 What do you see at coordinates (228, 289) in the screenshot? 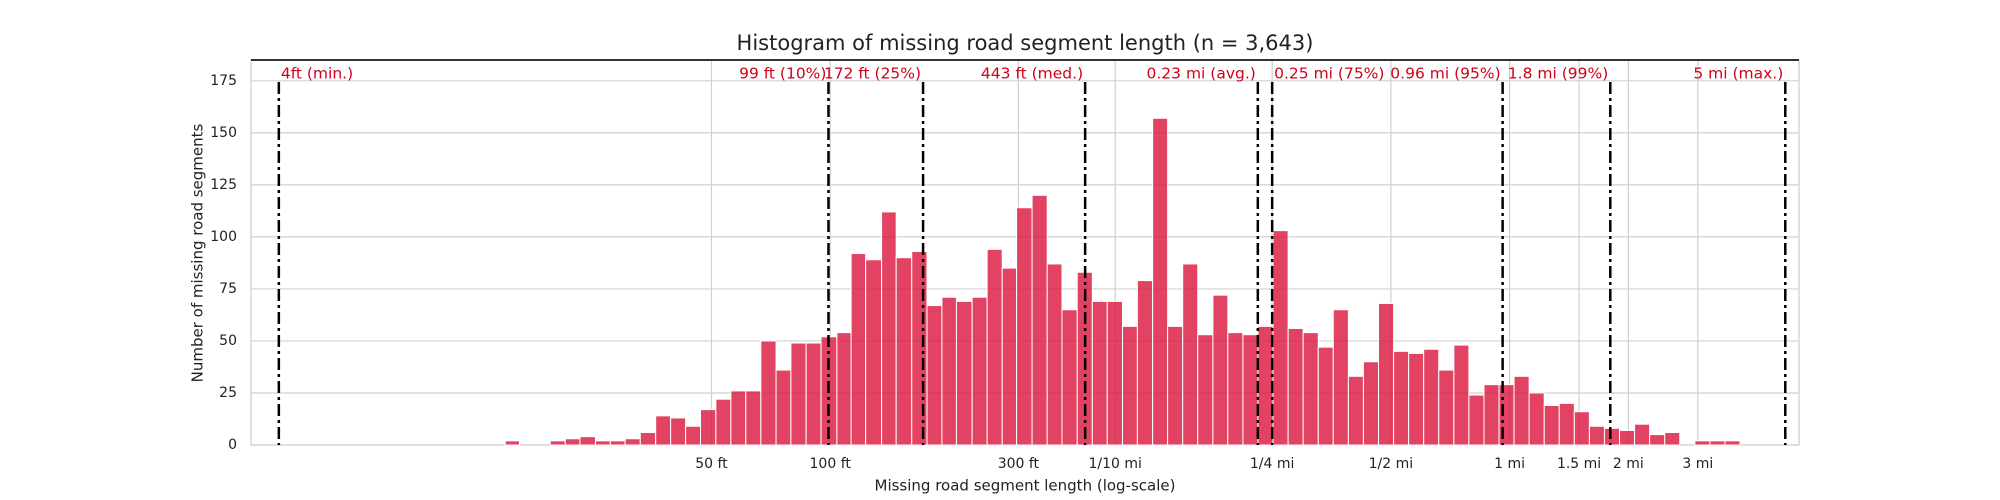
I see `y-tick-label: 75` at bounding box center [228, 289].